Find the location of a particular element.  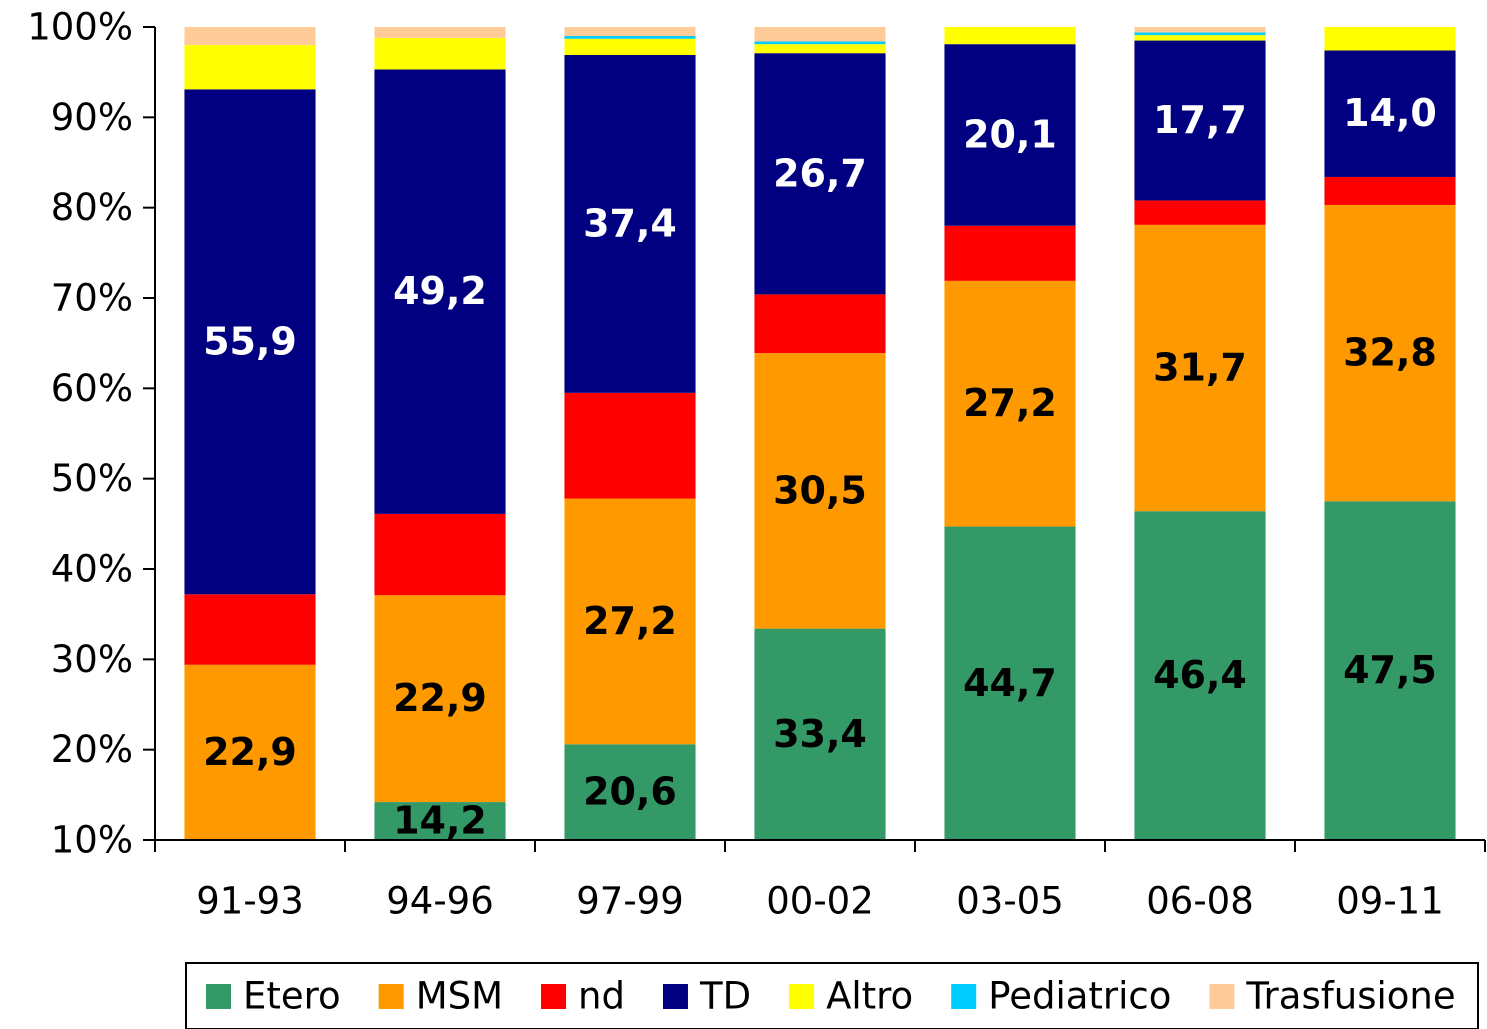

y-tick-label: 60% is located at coordinates (92, 388).